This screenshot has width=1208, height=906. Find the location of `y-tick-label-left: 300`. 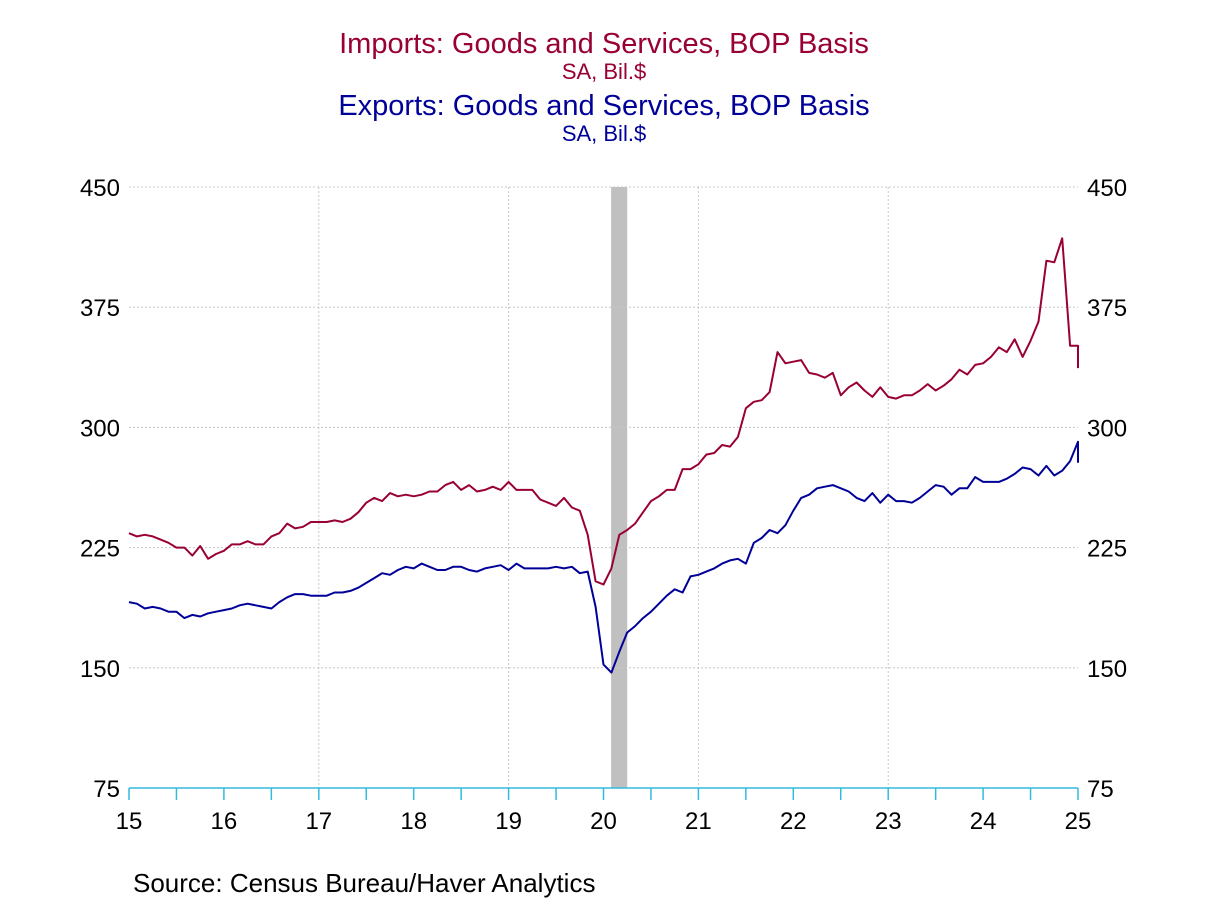

y-tick-label-left: 300 is located at coordinates (100, 428).